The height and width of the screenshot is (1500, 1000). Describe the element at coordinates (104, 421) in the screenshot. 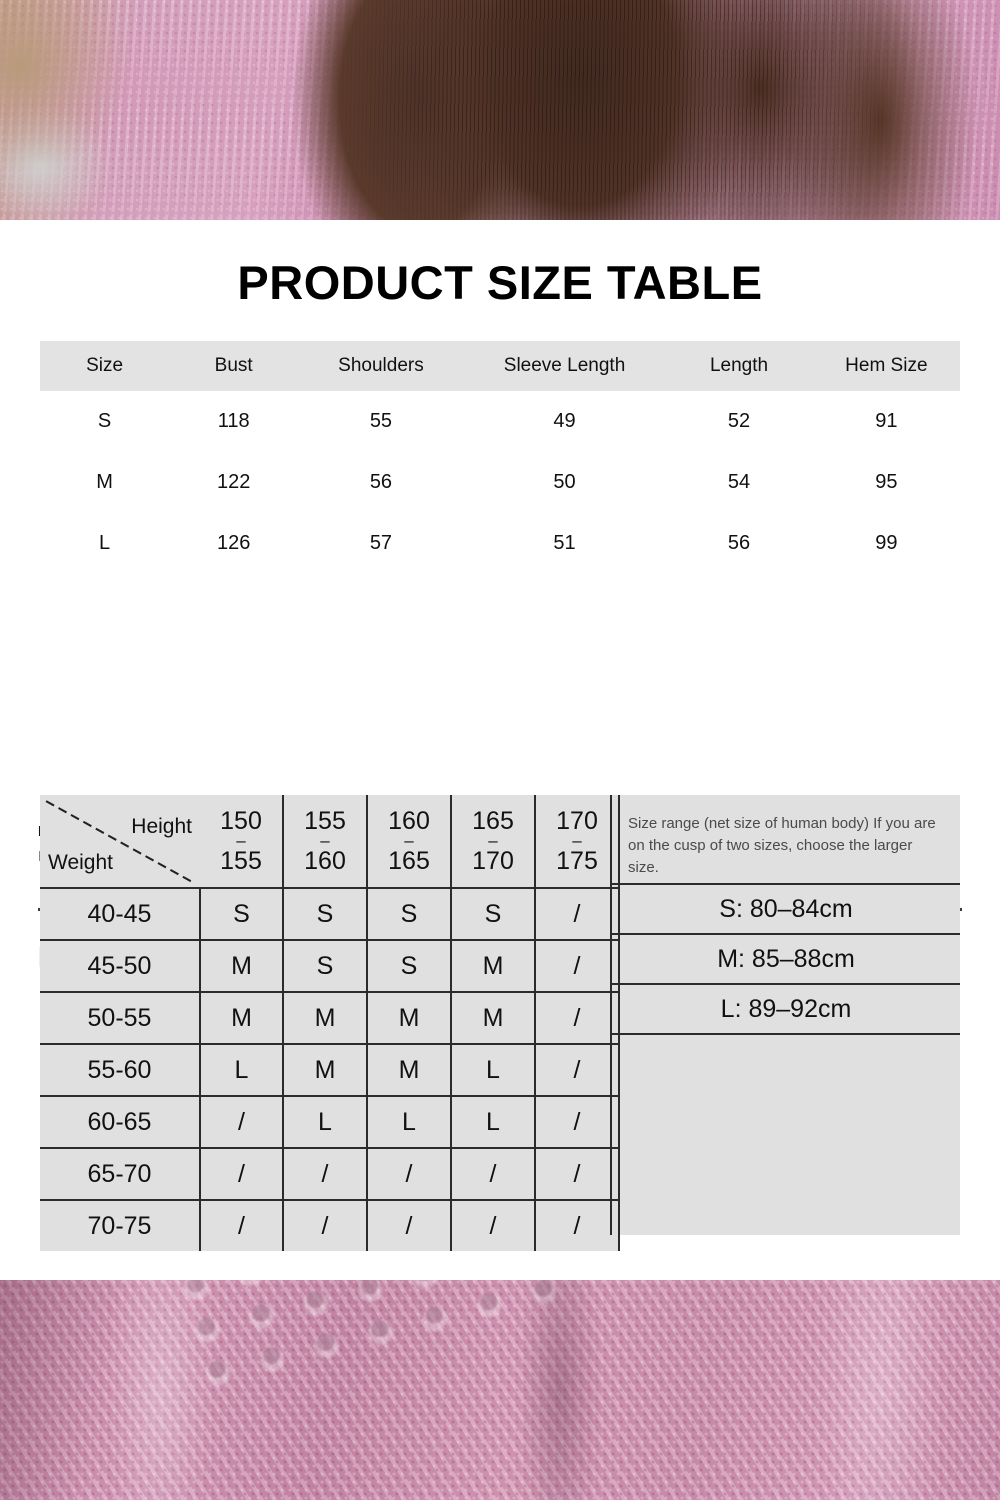

I see `cell-size: S` at that location.